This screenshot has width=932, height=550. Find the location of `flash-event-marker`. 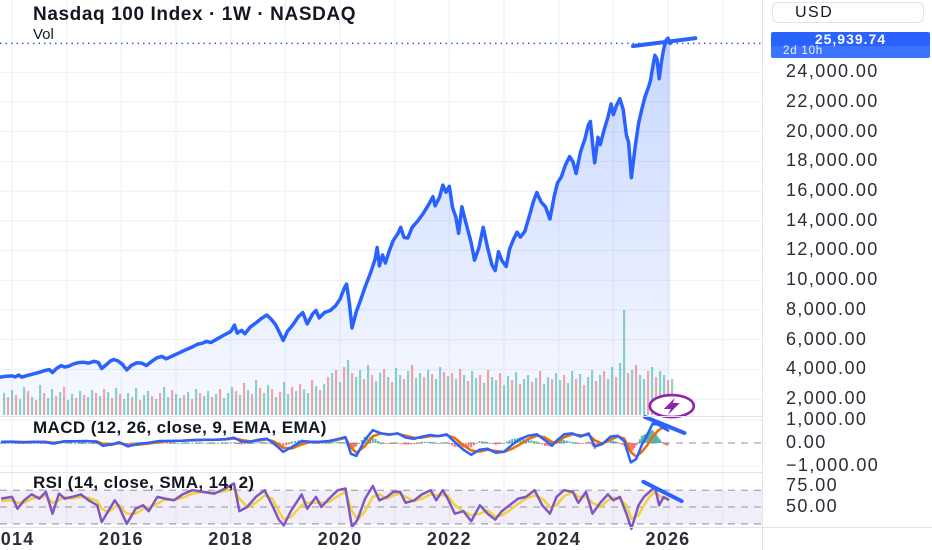

flash-event-marker is located at coordinates (672, 406).